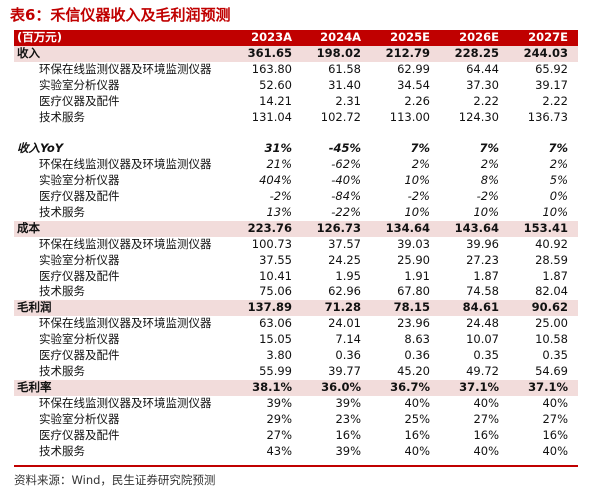  I want to click on header-cell: (百万元), so click(123, 38).